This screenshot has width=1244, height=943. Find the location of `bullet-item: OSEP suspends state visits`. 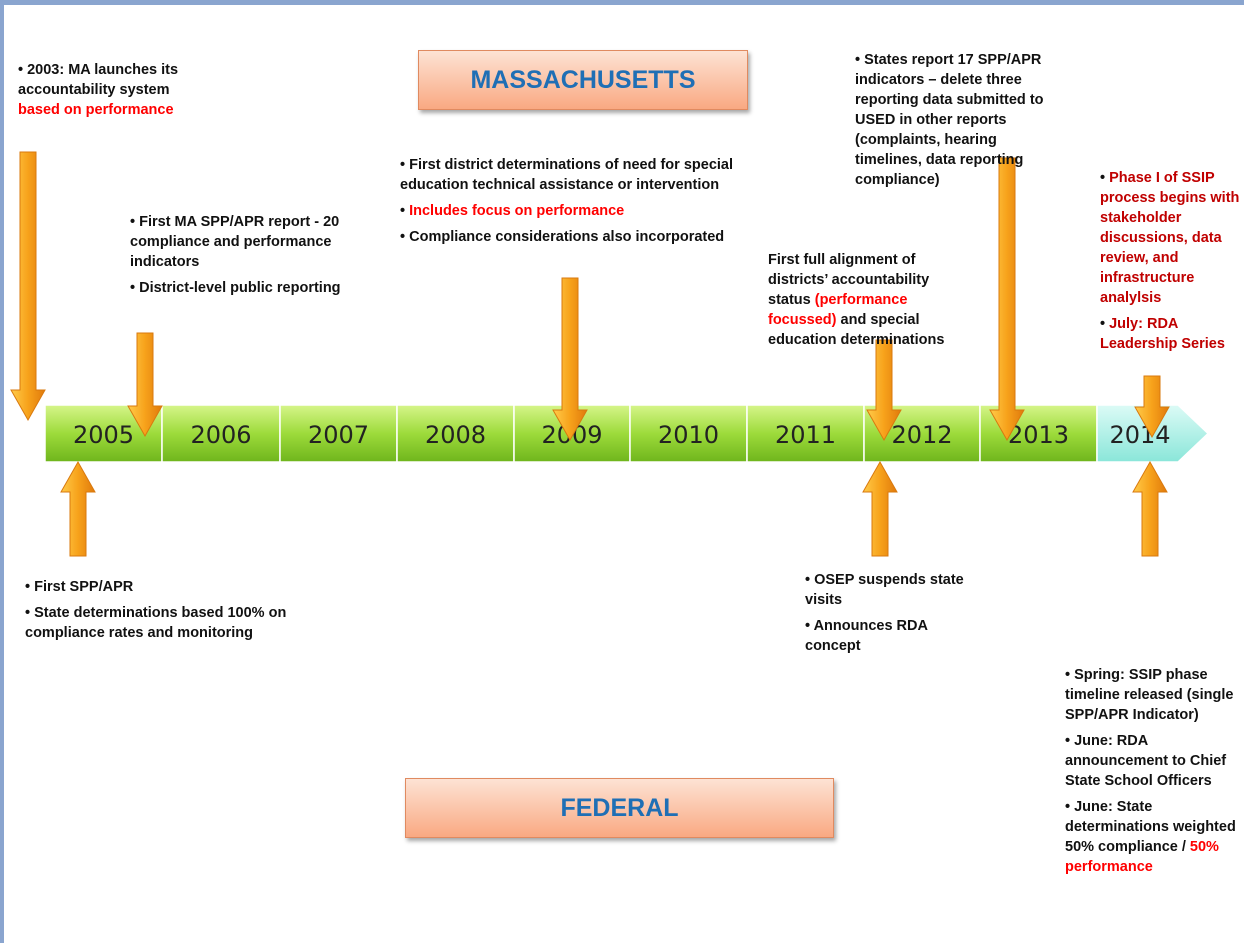

bullet-item: OSEP suspends state visits is located at coordinates (885, 590).